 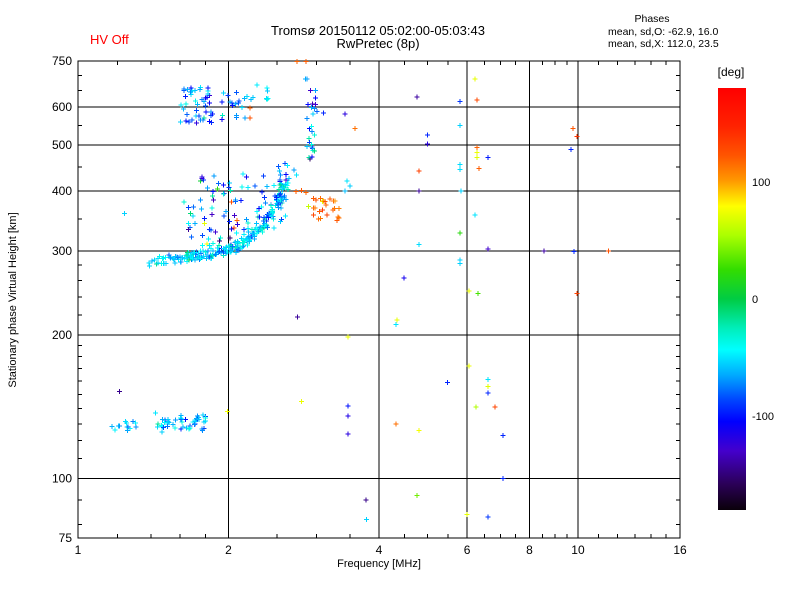 What do you see at coordinates (62, 478) in the screenshot?
I see `y-tick-label: 100` at bounding box center [62, 478].